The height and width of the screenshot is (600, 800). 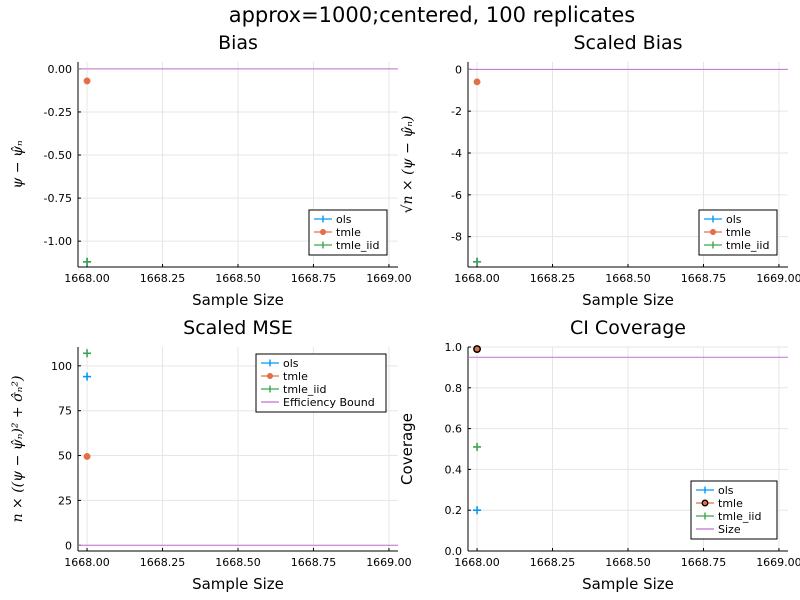 I want to click on legend-label: Efficiency Bound, so click(x=329, y=402).